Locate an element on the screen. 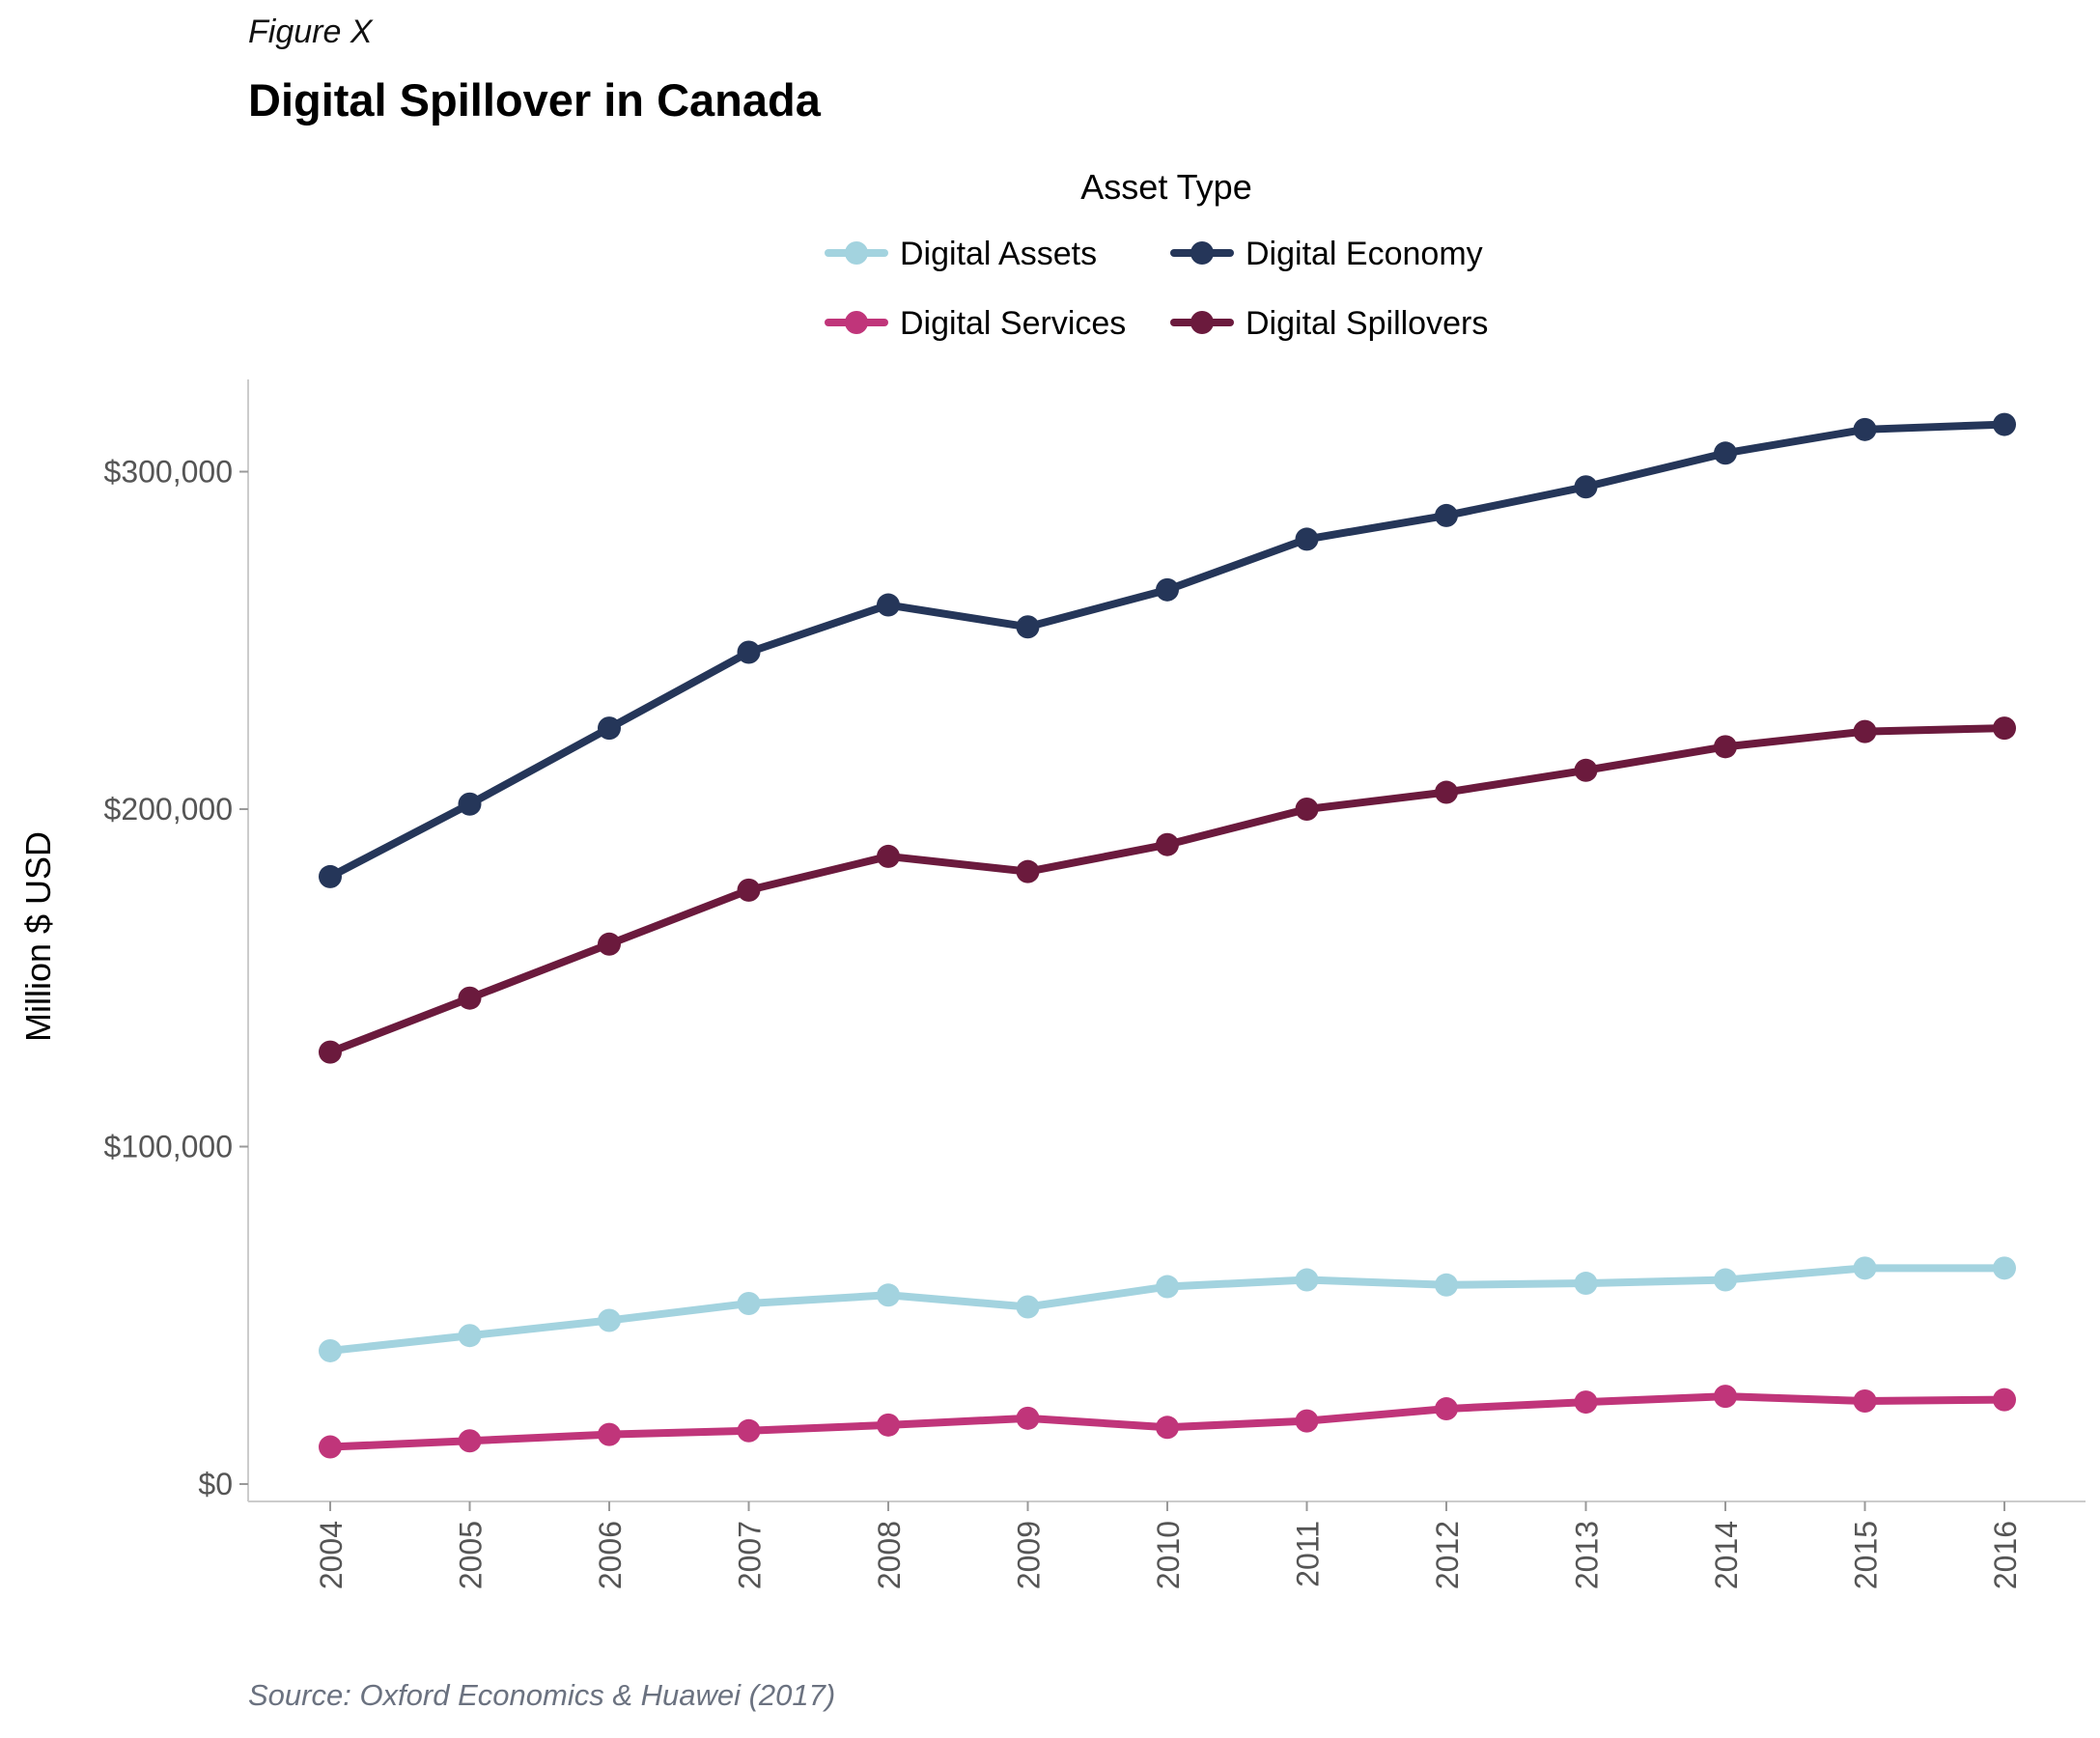  legend-item: Digital Spillovers is located at coordinates (1329, 323).